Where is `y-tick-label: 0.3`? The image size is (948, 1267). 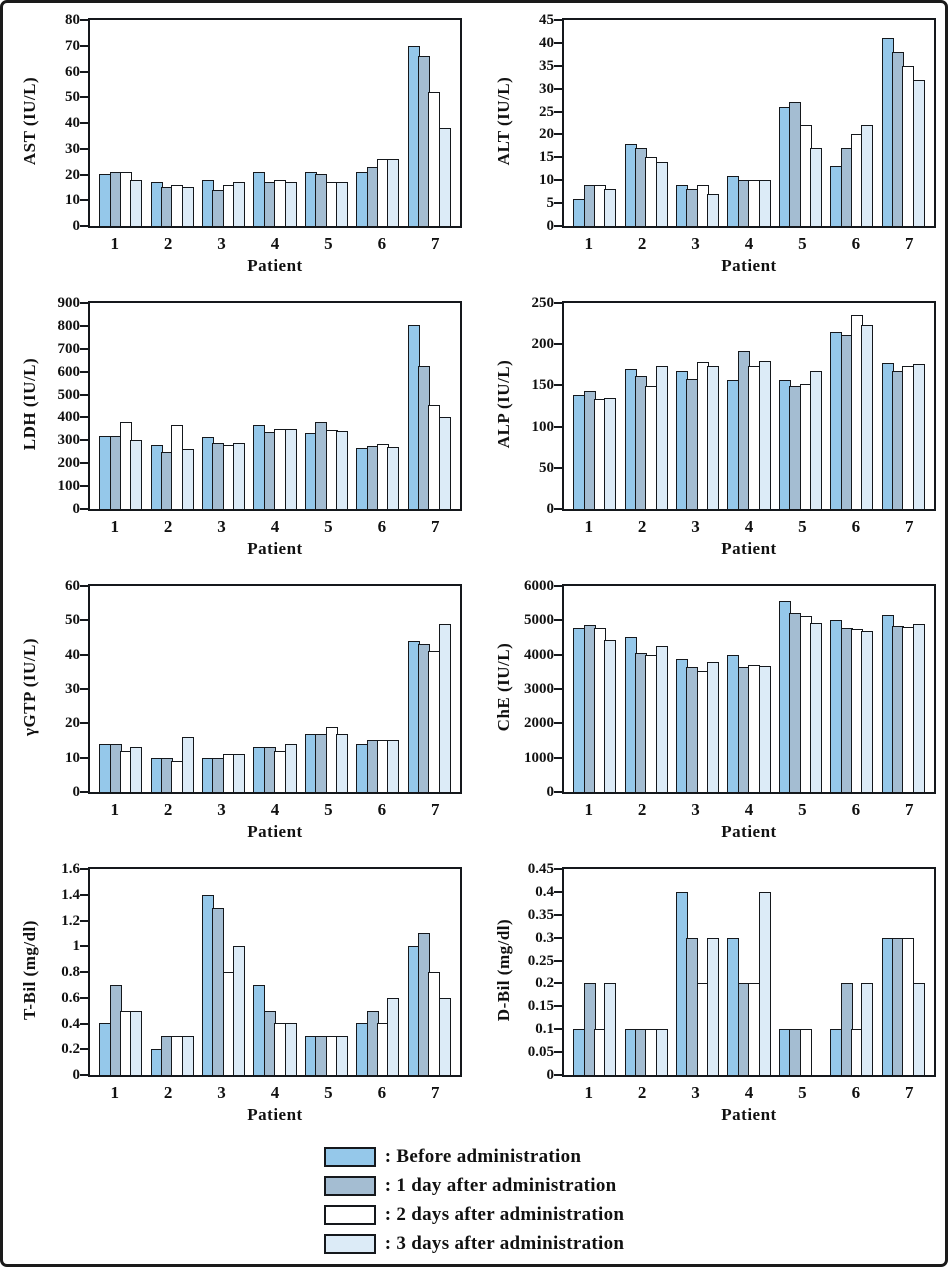 y-tick-label: 0.3 is located at coordinates (544, 937).